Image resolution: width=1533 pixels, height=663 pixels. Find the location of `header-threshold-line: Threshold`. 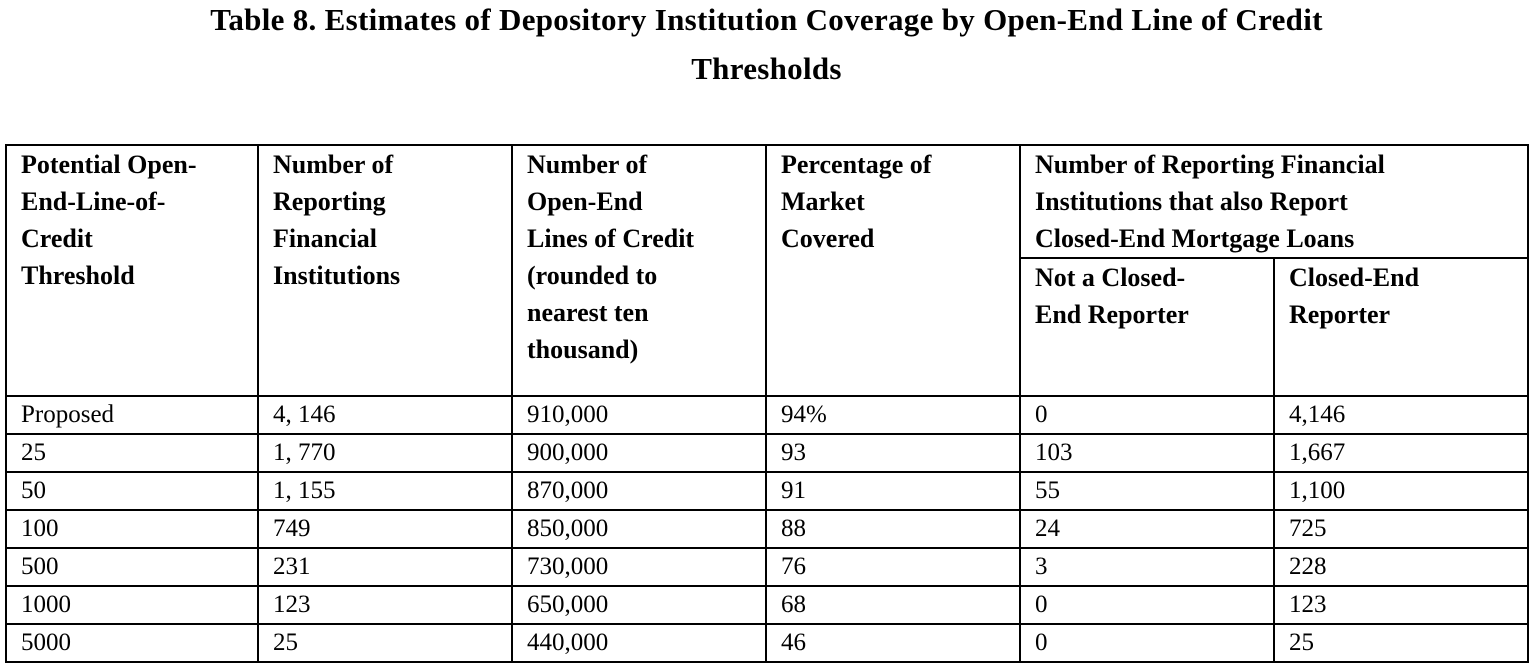

header-threshold-line: Threshold is located at coordinates (78, 275).